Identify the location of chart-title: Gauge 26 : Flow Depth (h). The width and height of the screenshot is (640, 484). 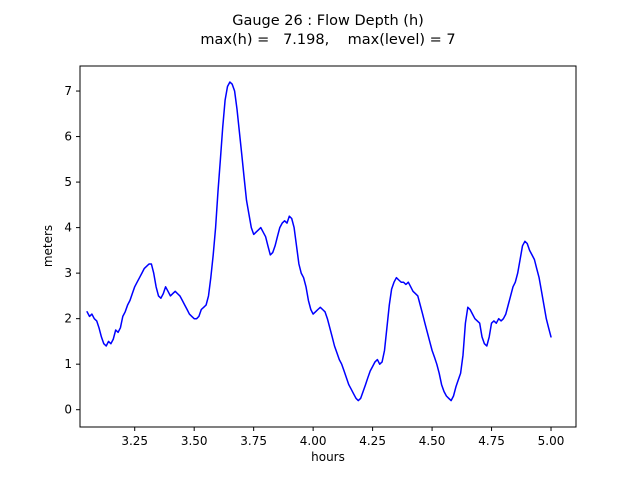
(328, 21).